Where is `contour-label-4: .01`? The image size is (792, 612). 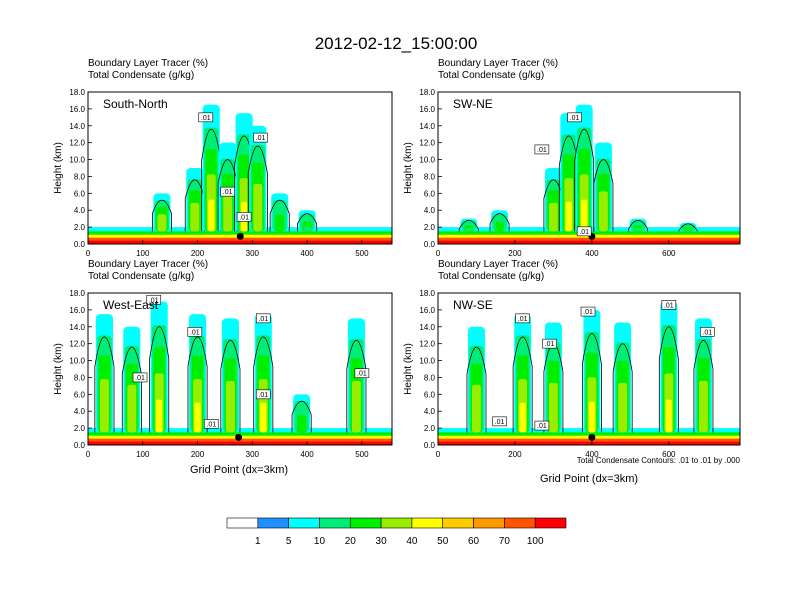
contour-label-4: .01 is located at coordinates (263, 395).